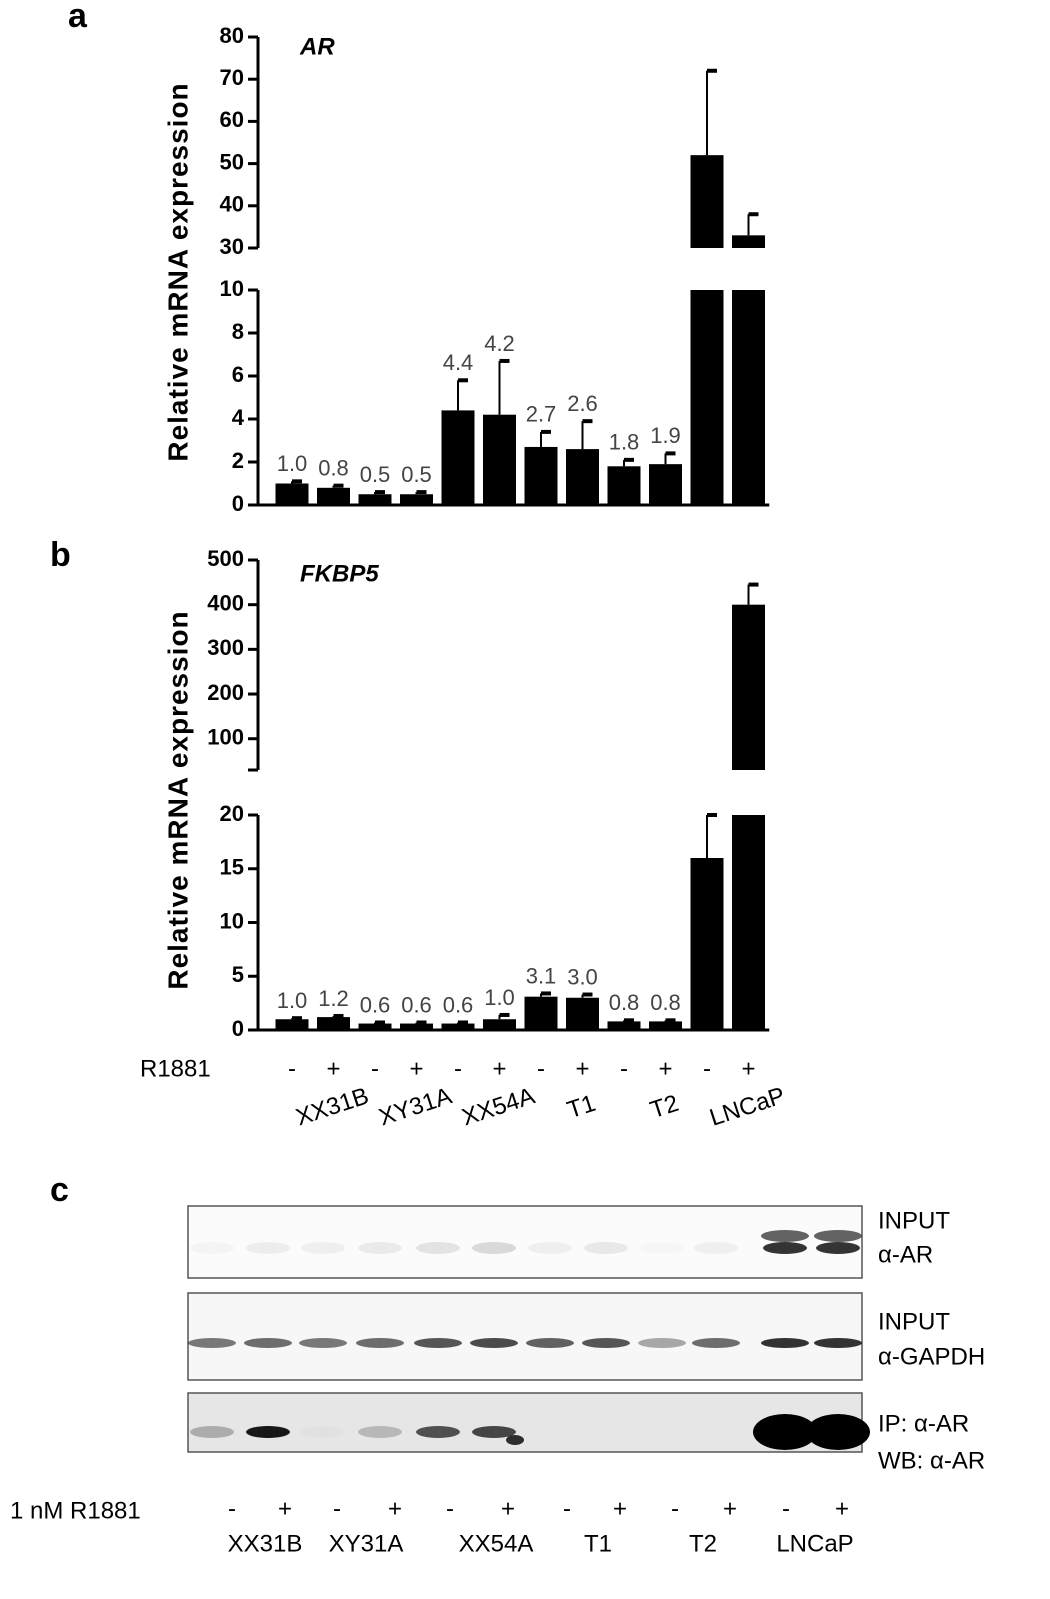 The image size is (1050, 1599). What do you see at coordinates (232, 77) in the screenshot?
I see `y-tick-label: 70` at bounding box center [232, 77].